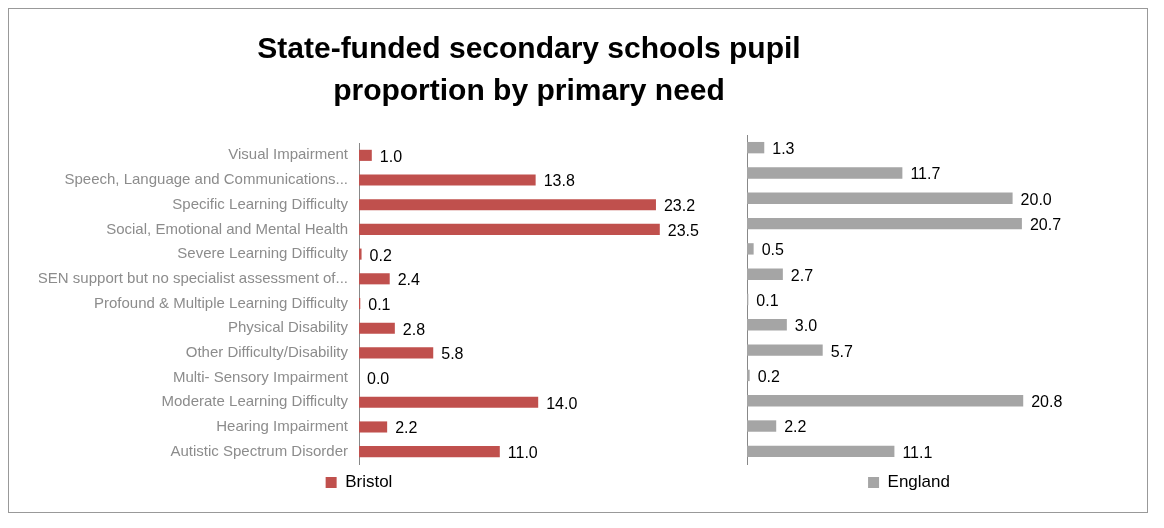 The width and height of the screenshot is (1164, 528). I want to click on data-label: 2.7, so click(802, 275).